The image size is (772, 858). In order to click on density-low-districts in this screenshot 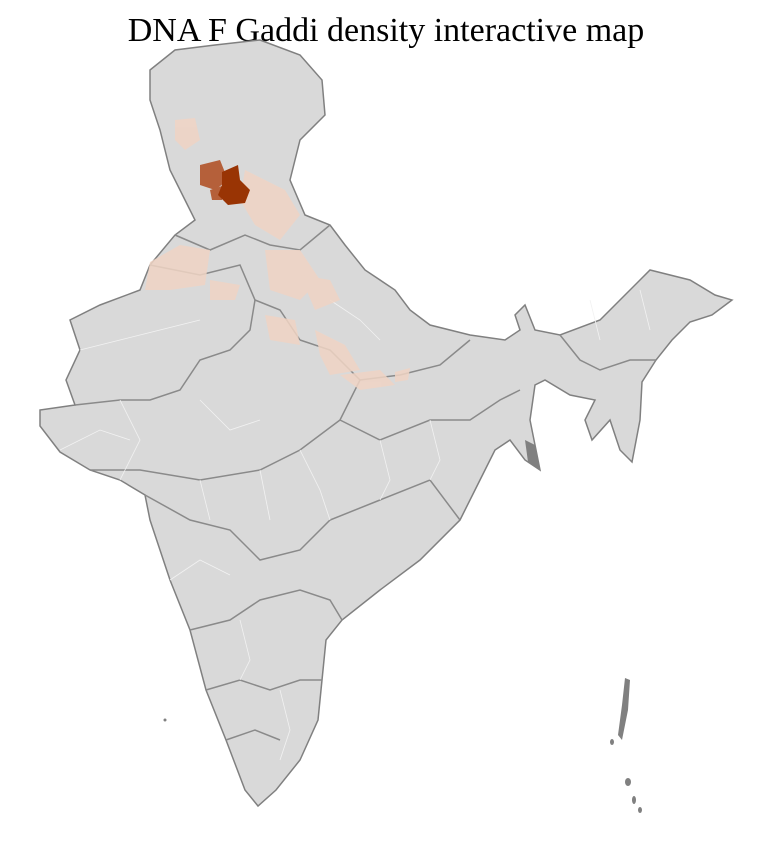, I will do `click(277, 254)`.